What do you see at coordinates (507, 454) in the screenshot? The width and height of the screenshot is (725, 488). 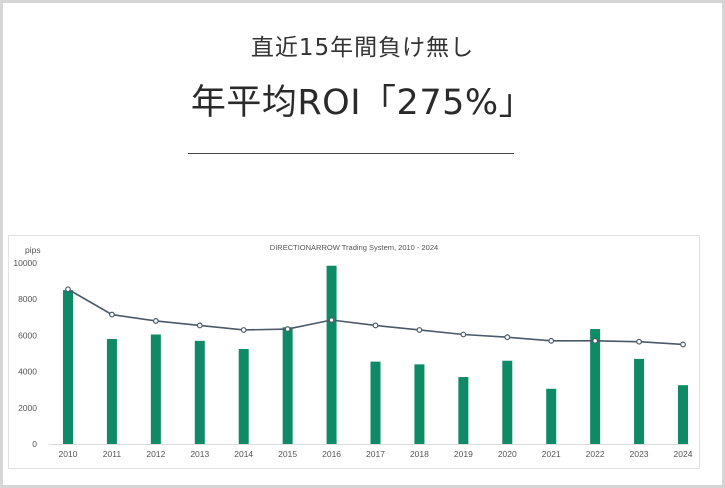 I see `x-tick-label: 2020` at bounding box center [507, 454].